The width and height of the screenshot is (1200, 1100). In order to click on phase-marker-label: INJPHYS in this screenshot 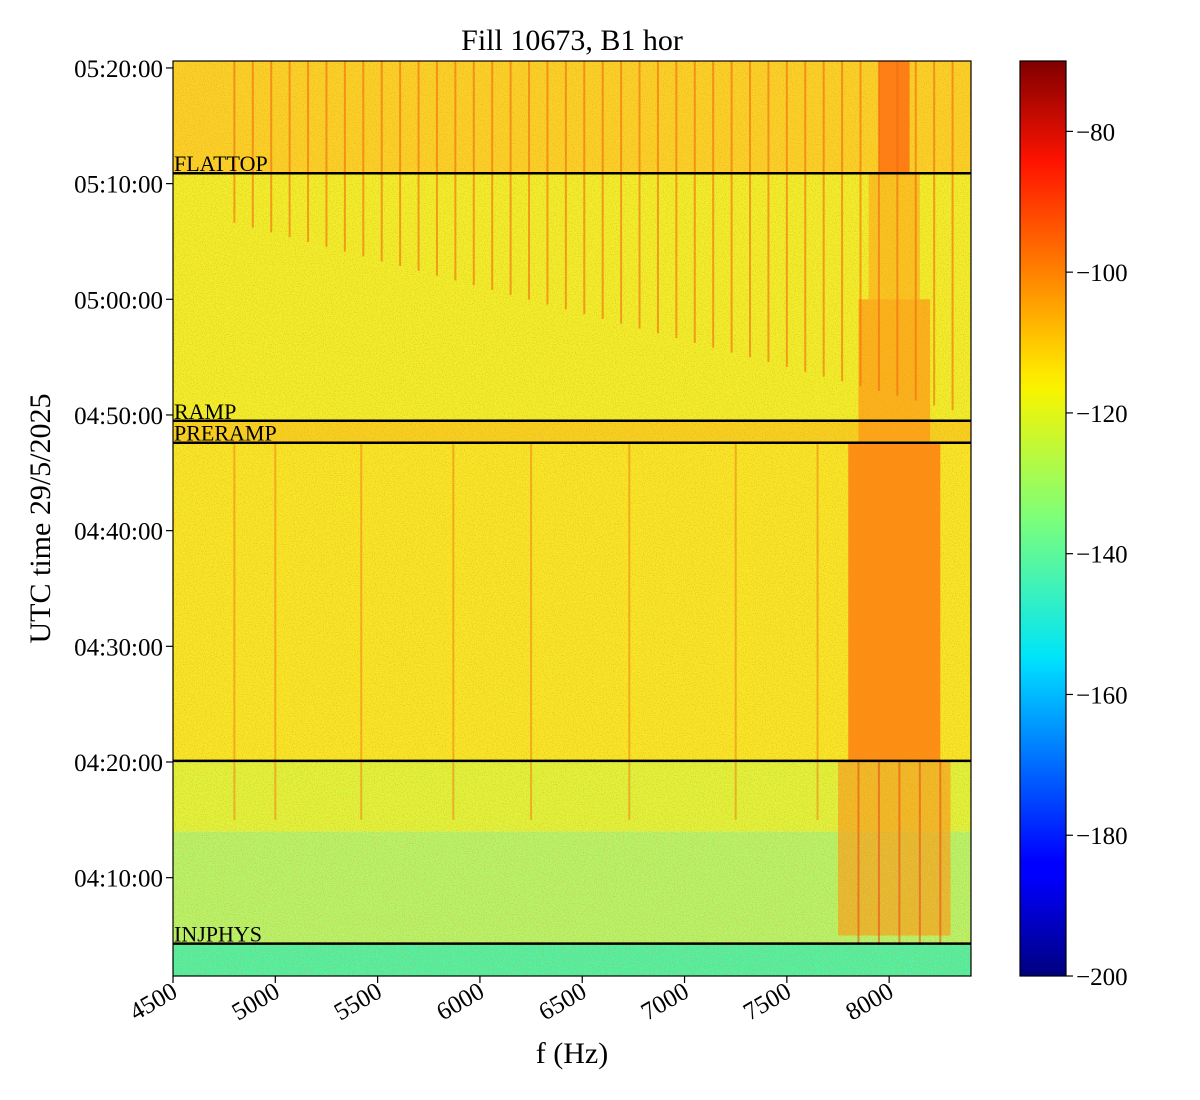, I will do `click(218, 934)`.